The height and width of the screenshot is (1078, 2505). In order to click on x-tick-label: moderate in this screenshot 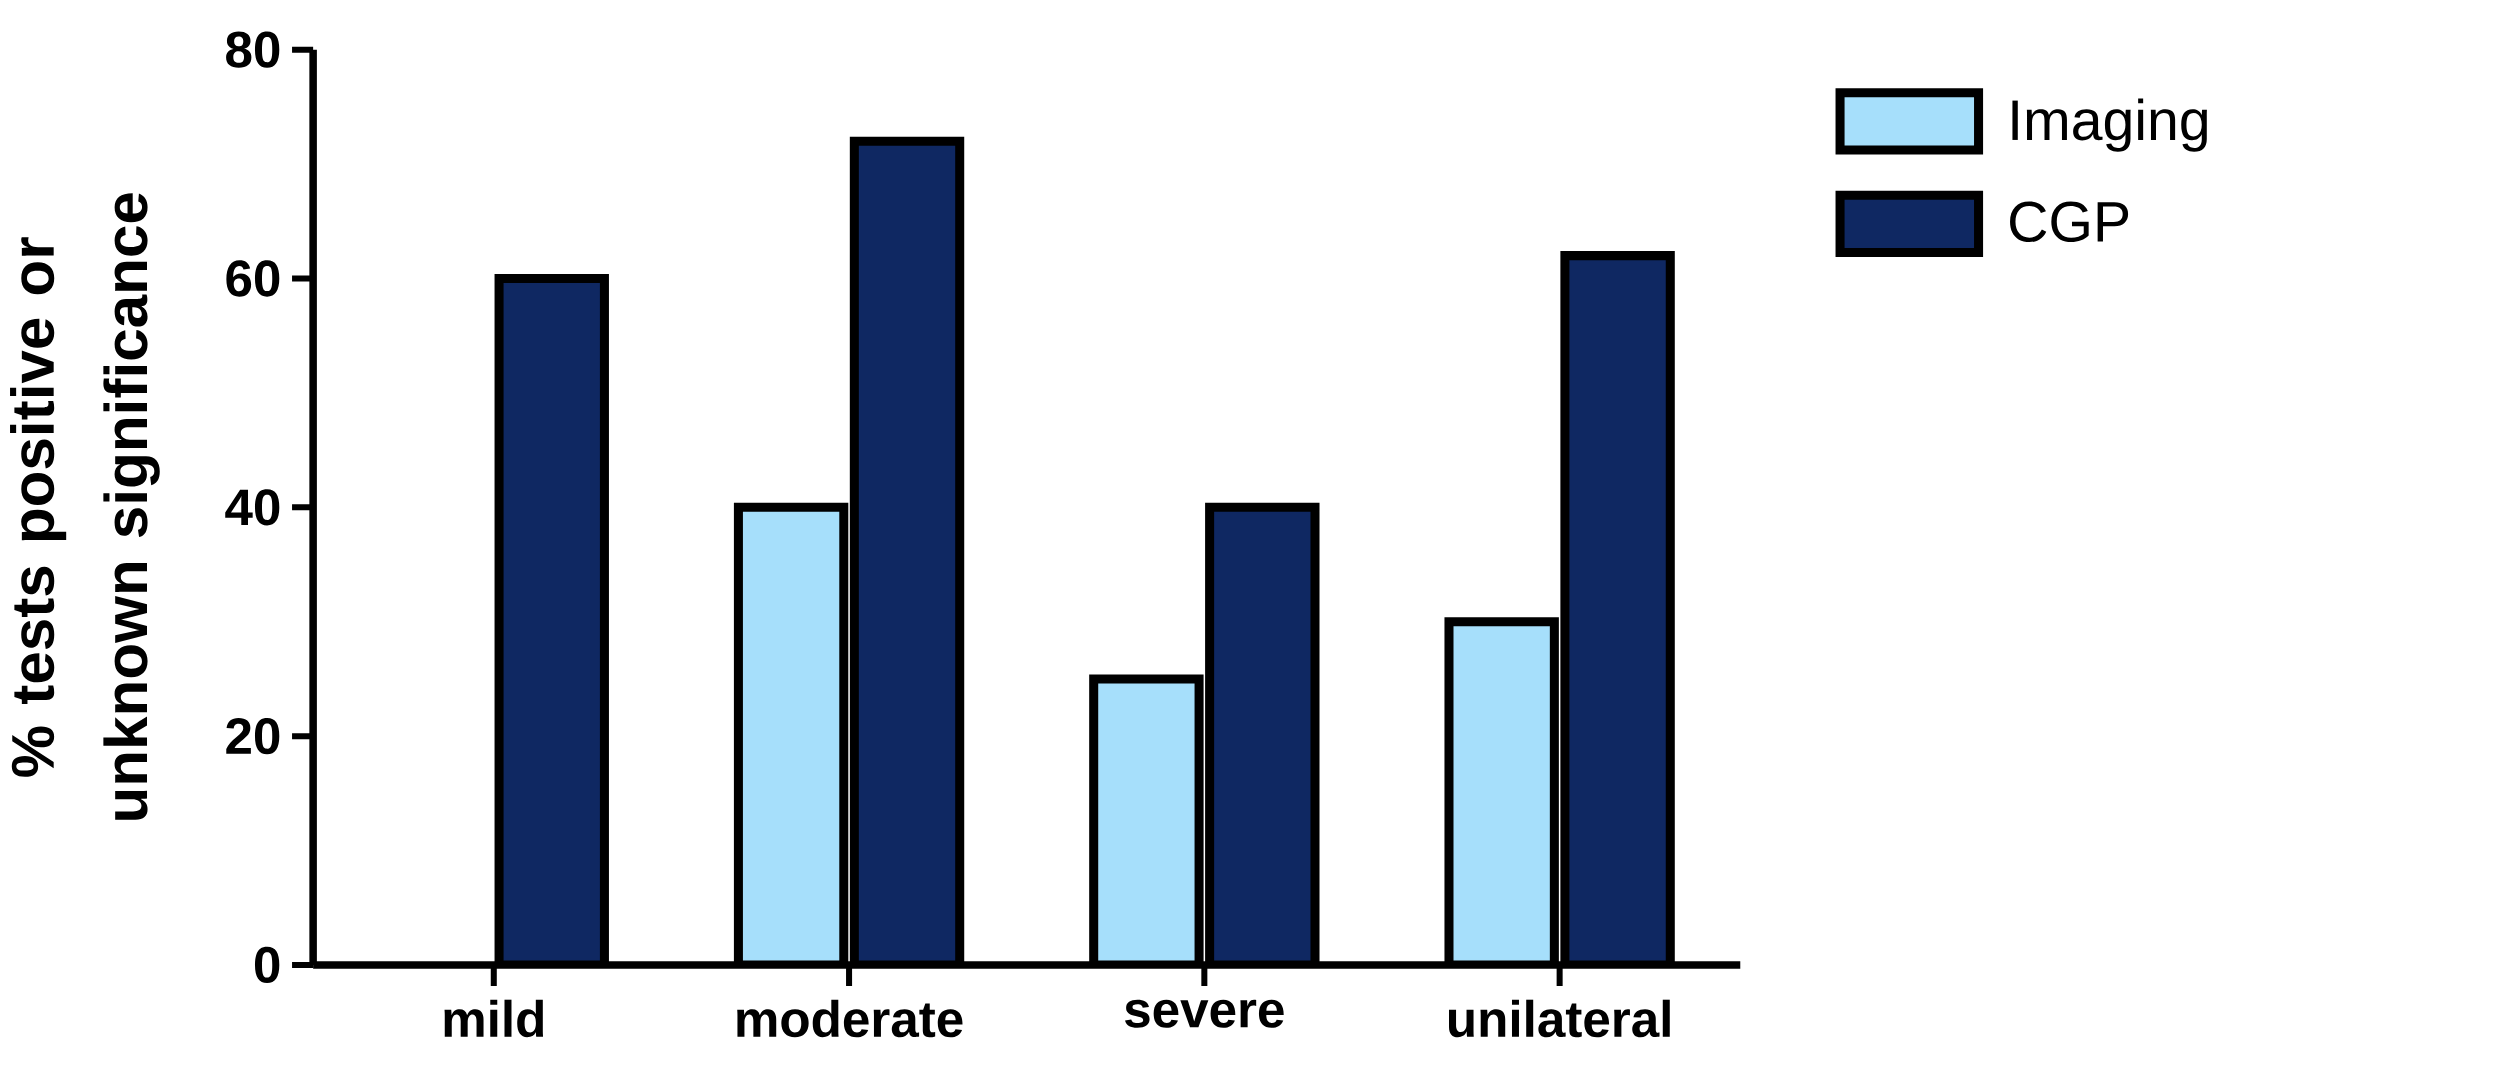, I will do `click(850, 1018)`.